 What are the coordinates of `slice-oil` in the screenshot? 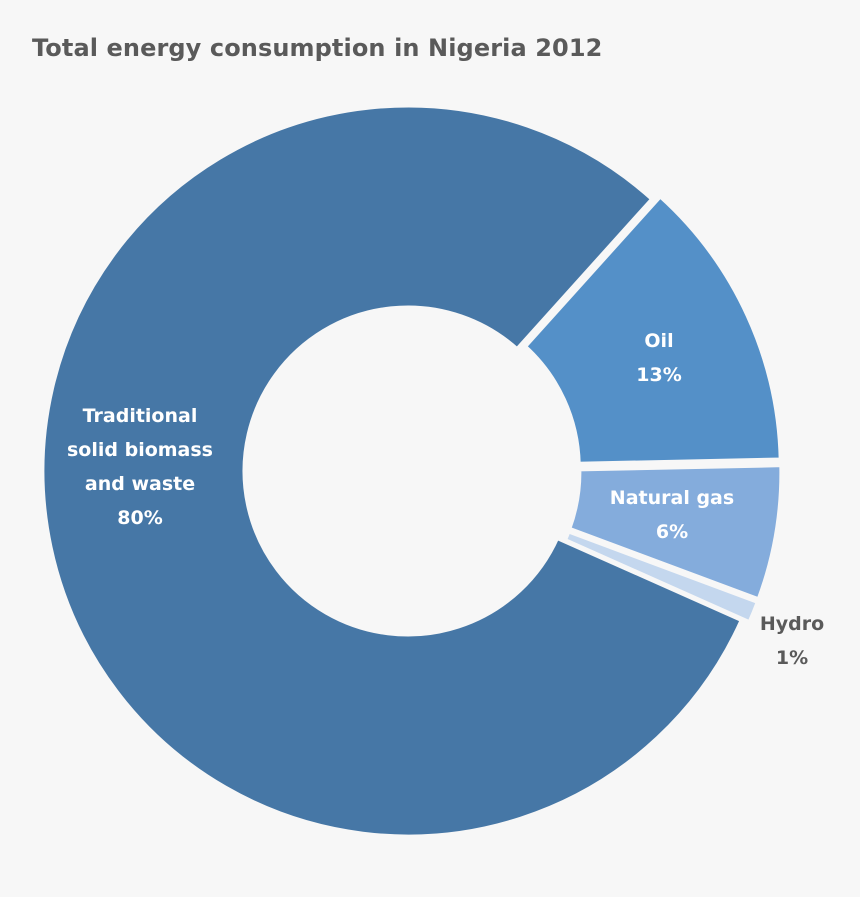 It's located at (652, 329).